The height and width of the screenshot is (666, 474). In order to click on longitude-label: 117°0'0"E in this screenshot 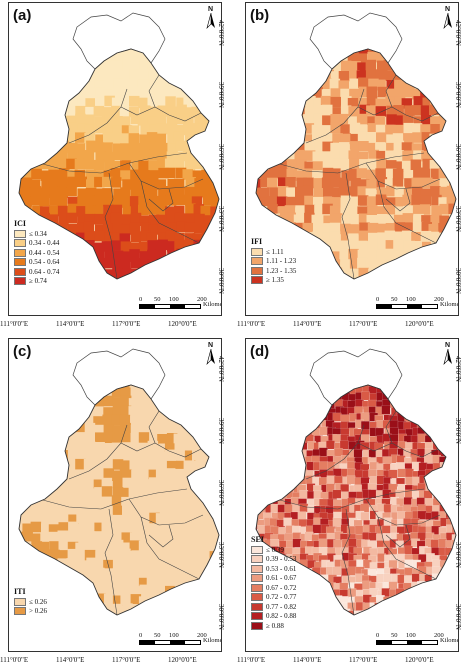, I will do `click(126, 660)`.